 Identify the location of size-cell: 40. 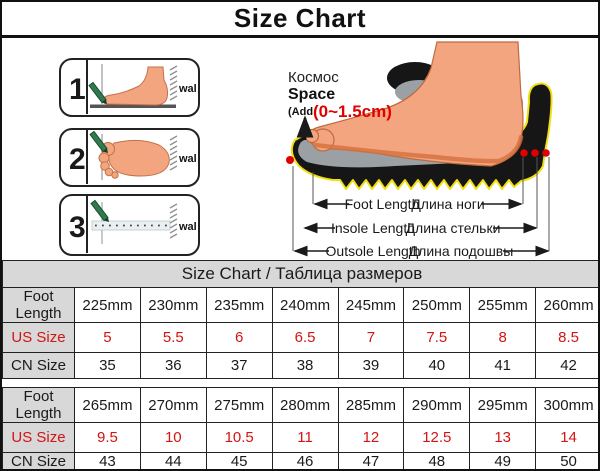
(437, 365).